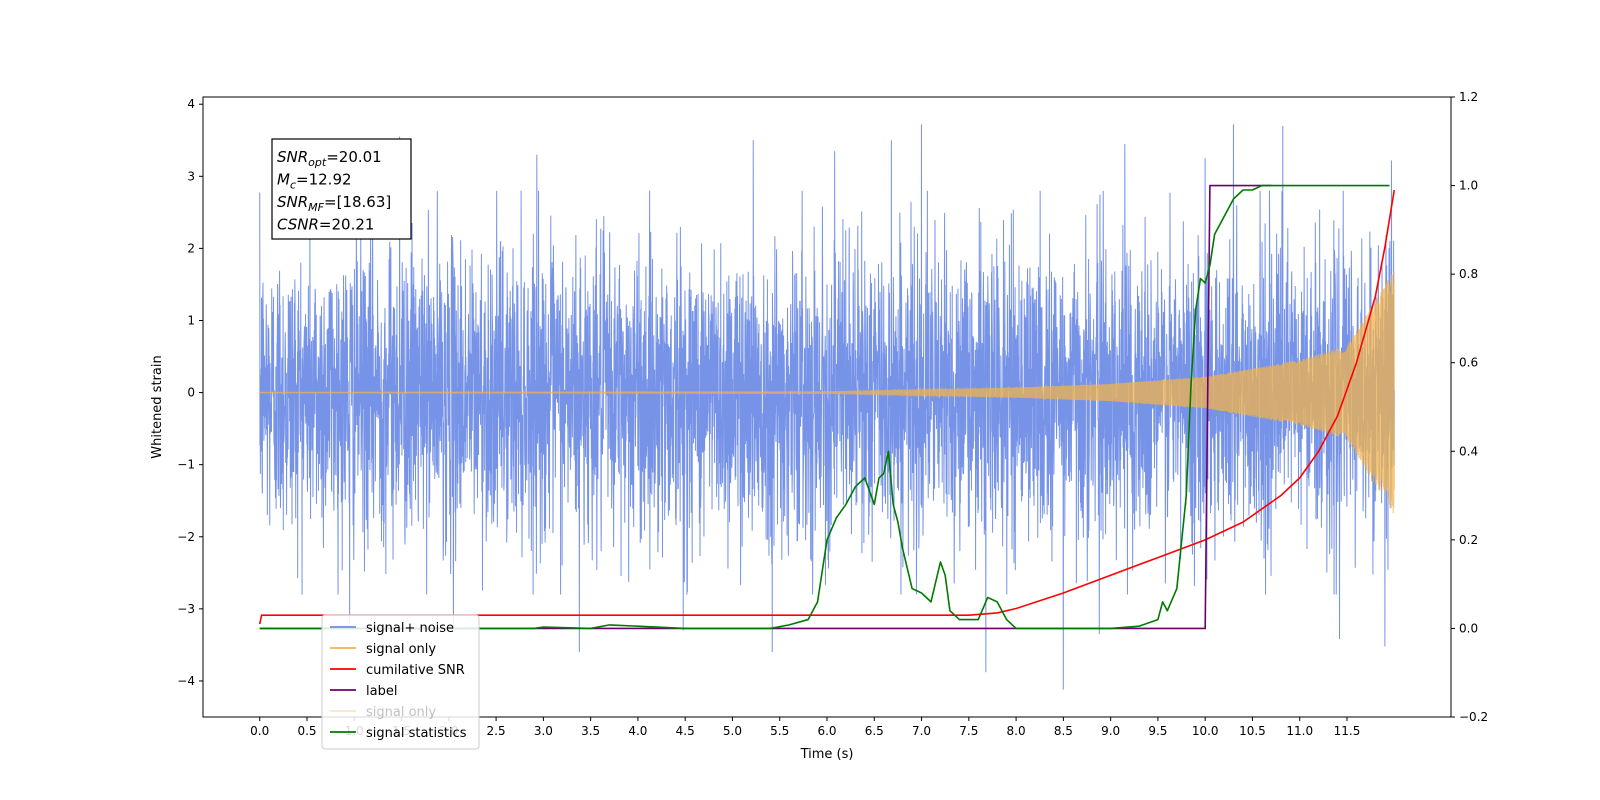  Describe the element at coordinates (1468, 451) in the screenshot. I see `y-tick-label-right: 0.4` at that location.